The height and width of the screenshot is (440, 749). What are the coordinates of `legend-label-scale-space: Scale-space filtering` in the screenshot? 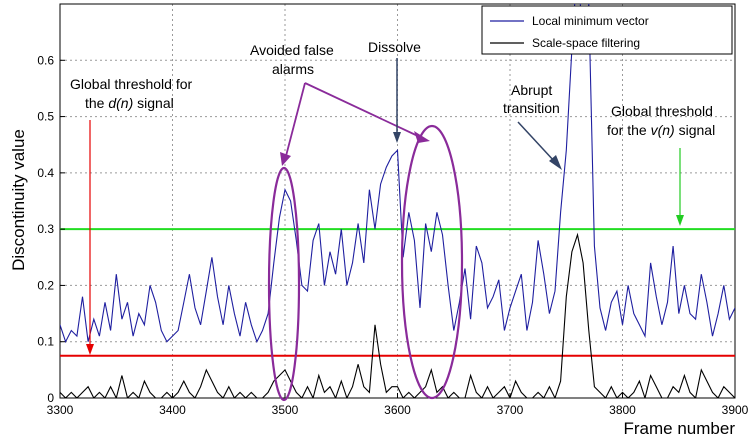 It's located at (586, 43).